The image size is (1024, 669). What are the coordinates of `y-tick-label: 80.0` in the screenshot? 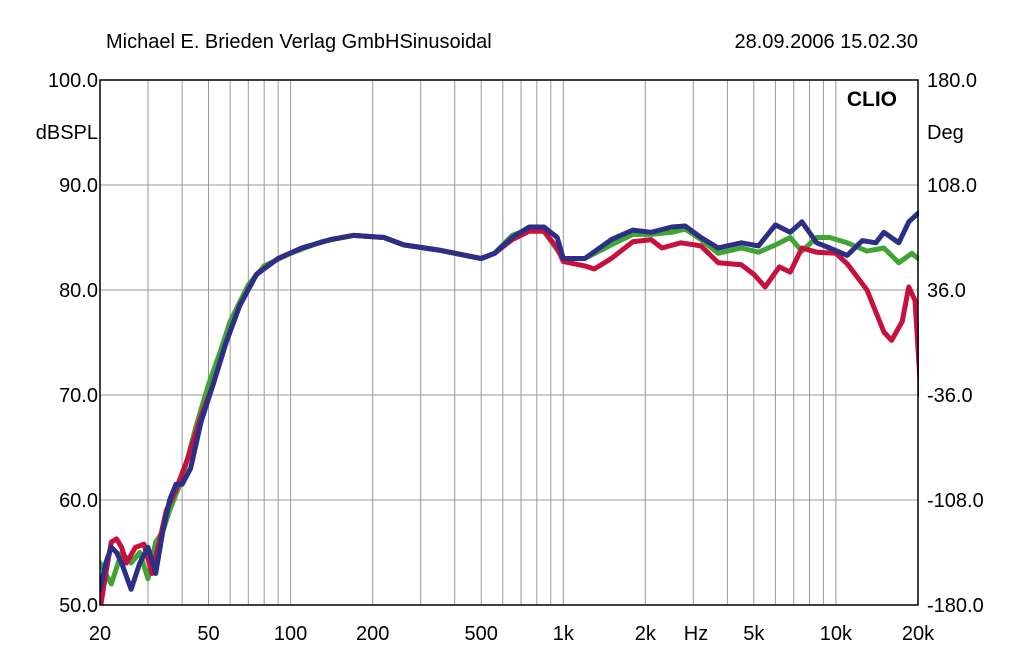 It's located at (78, 291).